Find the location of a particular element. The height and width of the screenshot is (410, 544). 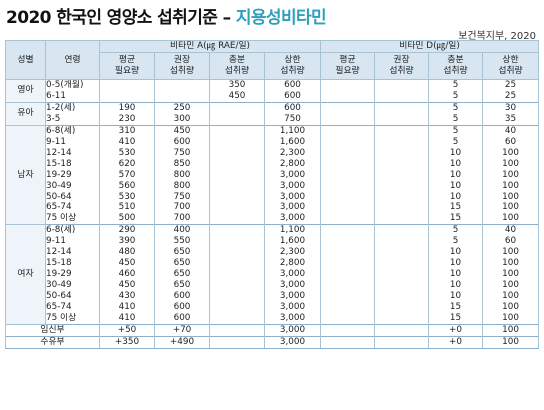

subheader-col: 충분 섭취량 is located at coordinates (237, 66).